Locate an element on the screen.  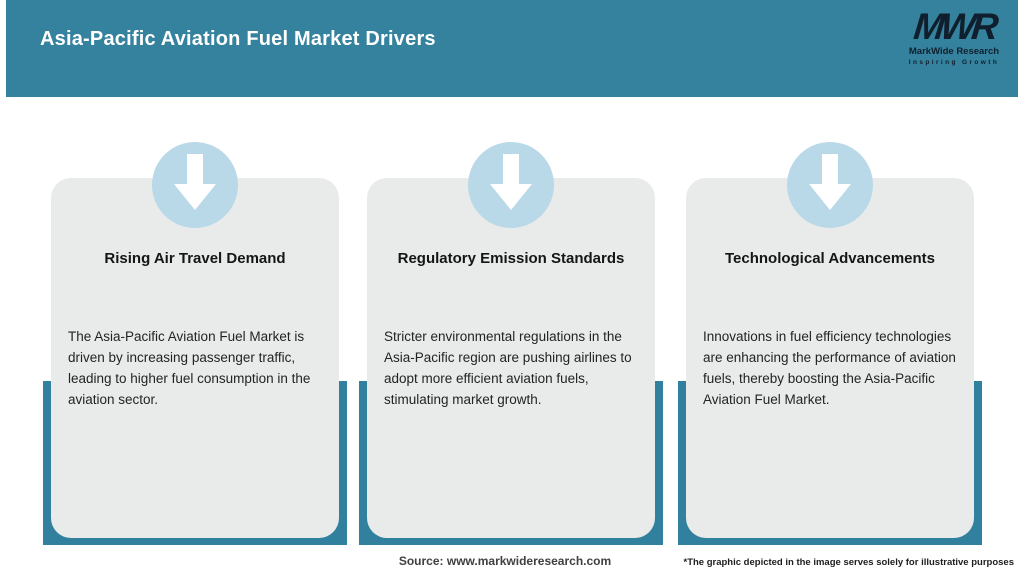
card-title: Technological Advancements is located at coordinates (830, 258).